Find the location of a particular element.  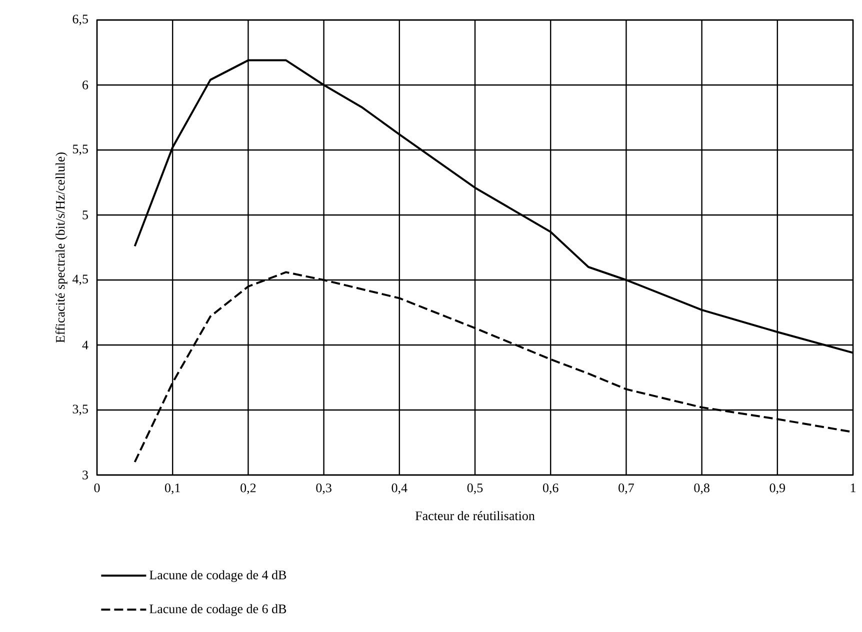

x-tick-label: 0,4 is located at coordinates (400, 489).